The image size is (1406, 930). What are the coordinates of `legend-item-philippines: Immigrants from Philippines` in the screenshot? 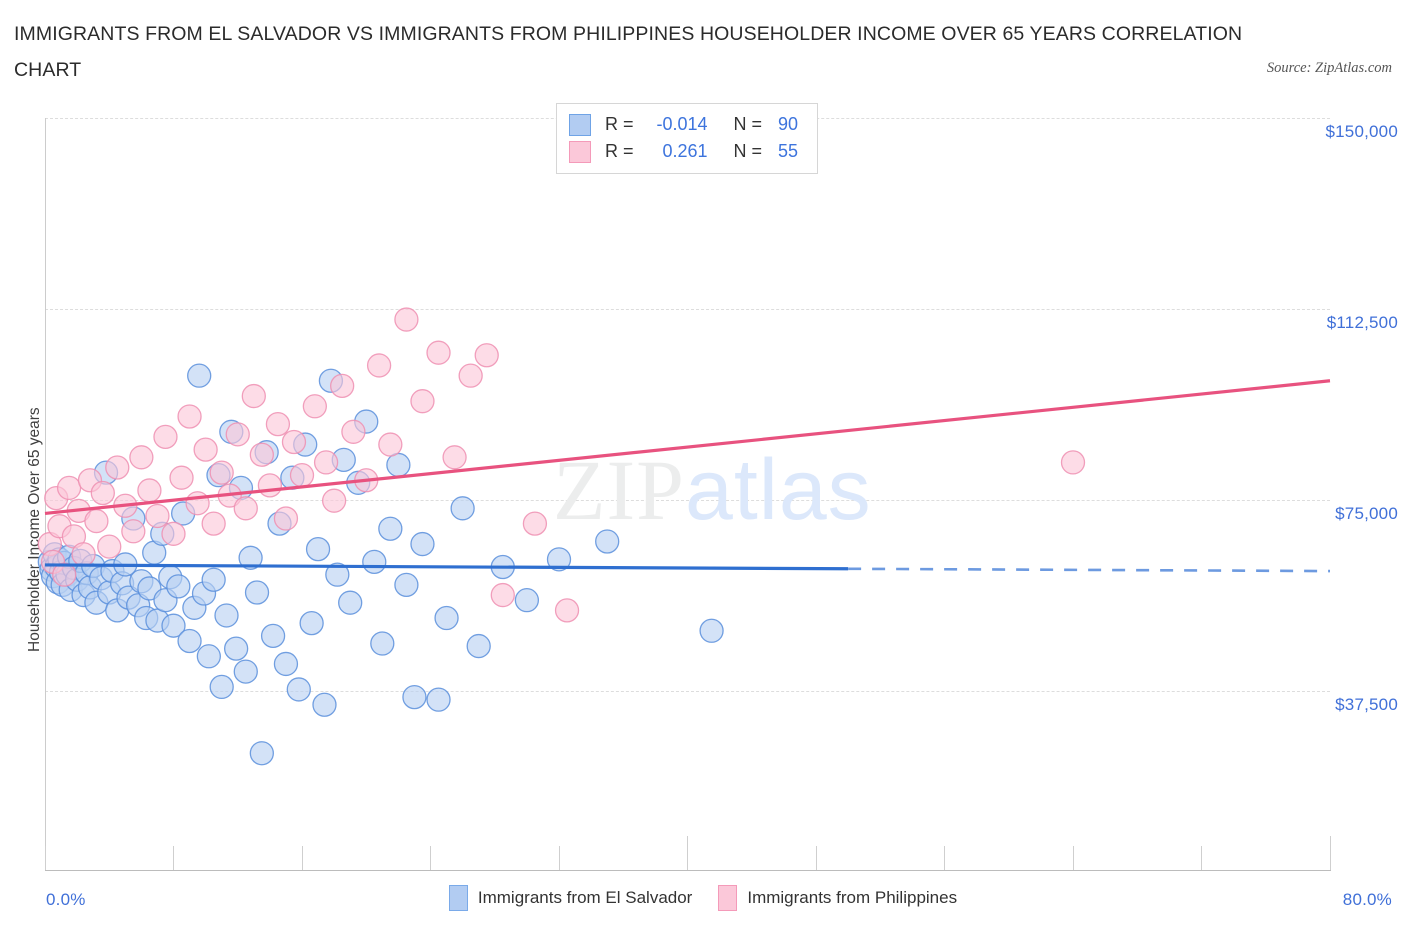 It's located at (837, 898).